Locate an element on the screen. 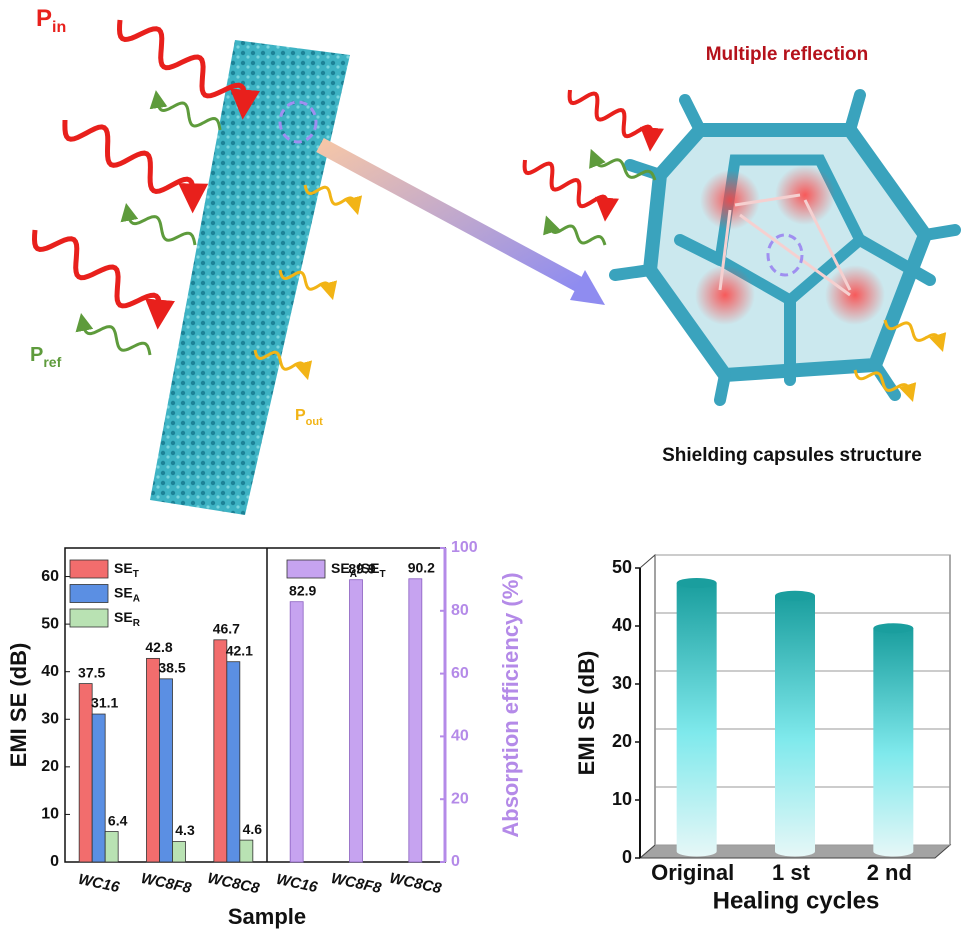  label-sub: out is located at coordinates (314, 422).